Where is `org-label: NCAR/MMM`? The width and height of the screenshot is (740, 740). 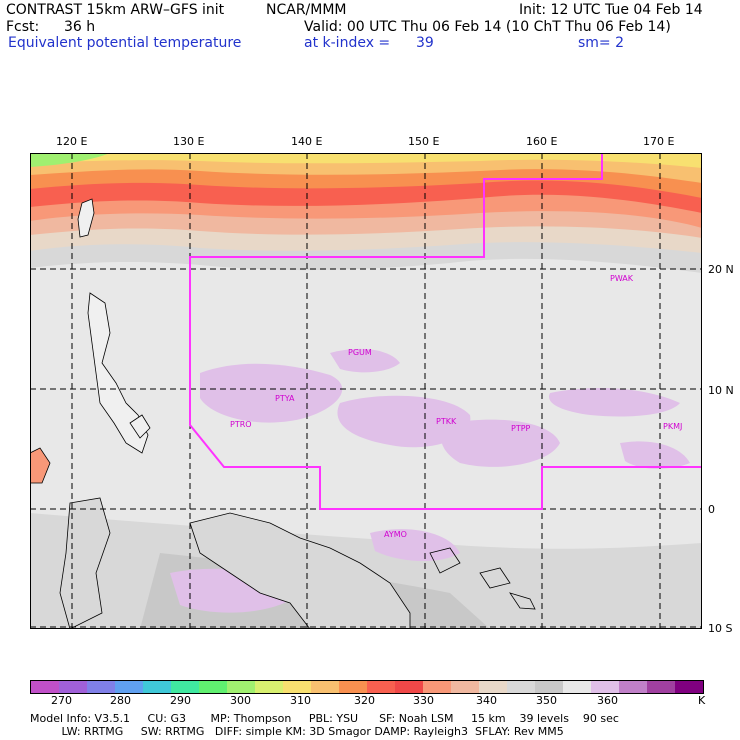 org-label: NCAR/MMM is located at coordinates (306, 10).